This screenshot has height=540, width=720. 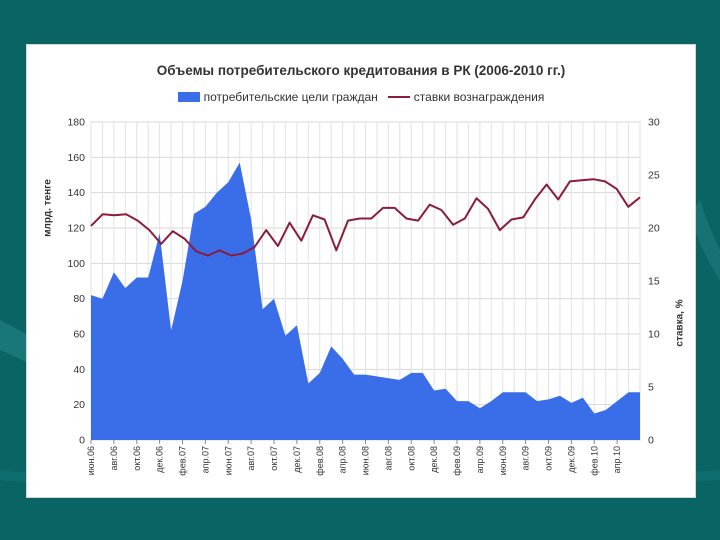 What do you see at coordinates (654, 335) in the screenshot?
I see `y-right-tick-label: 10` at bounding box center [654, 335].